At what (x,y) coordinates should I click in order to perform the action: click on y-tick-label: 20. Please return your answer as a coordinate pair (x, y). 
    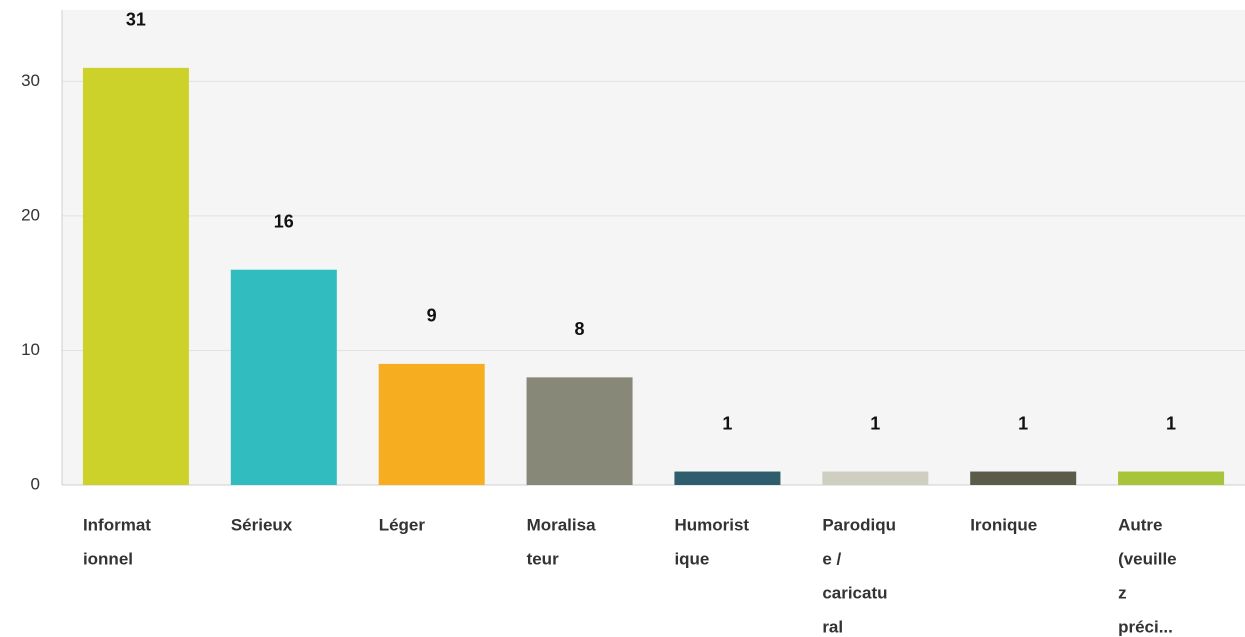
    Looking at the image, I should click on (30, 214).